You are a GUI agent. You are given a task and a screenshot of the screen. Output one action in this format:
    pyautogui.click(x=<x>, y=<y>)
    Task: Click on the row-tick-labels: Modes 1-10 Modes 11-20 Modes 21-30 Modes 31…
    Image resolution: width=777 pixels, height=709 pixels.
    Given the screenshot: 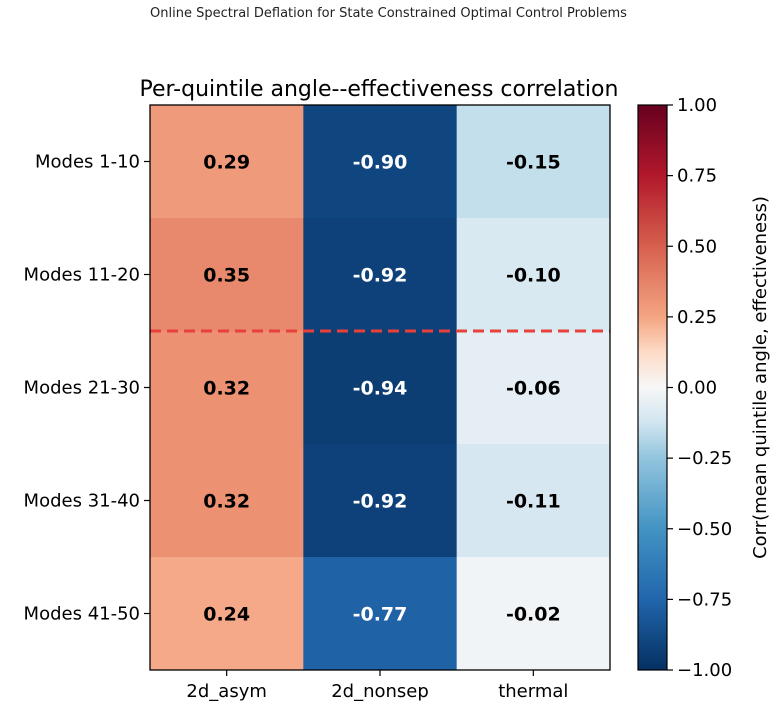 What is the action you would take?
    pyautogui.click(x=87, y=388)
    